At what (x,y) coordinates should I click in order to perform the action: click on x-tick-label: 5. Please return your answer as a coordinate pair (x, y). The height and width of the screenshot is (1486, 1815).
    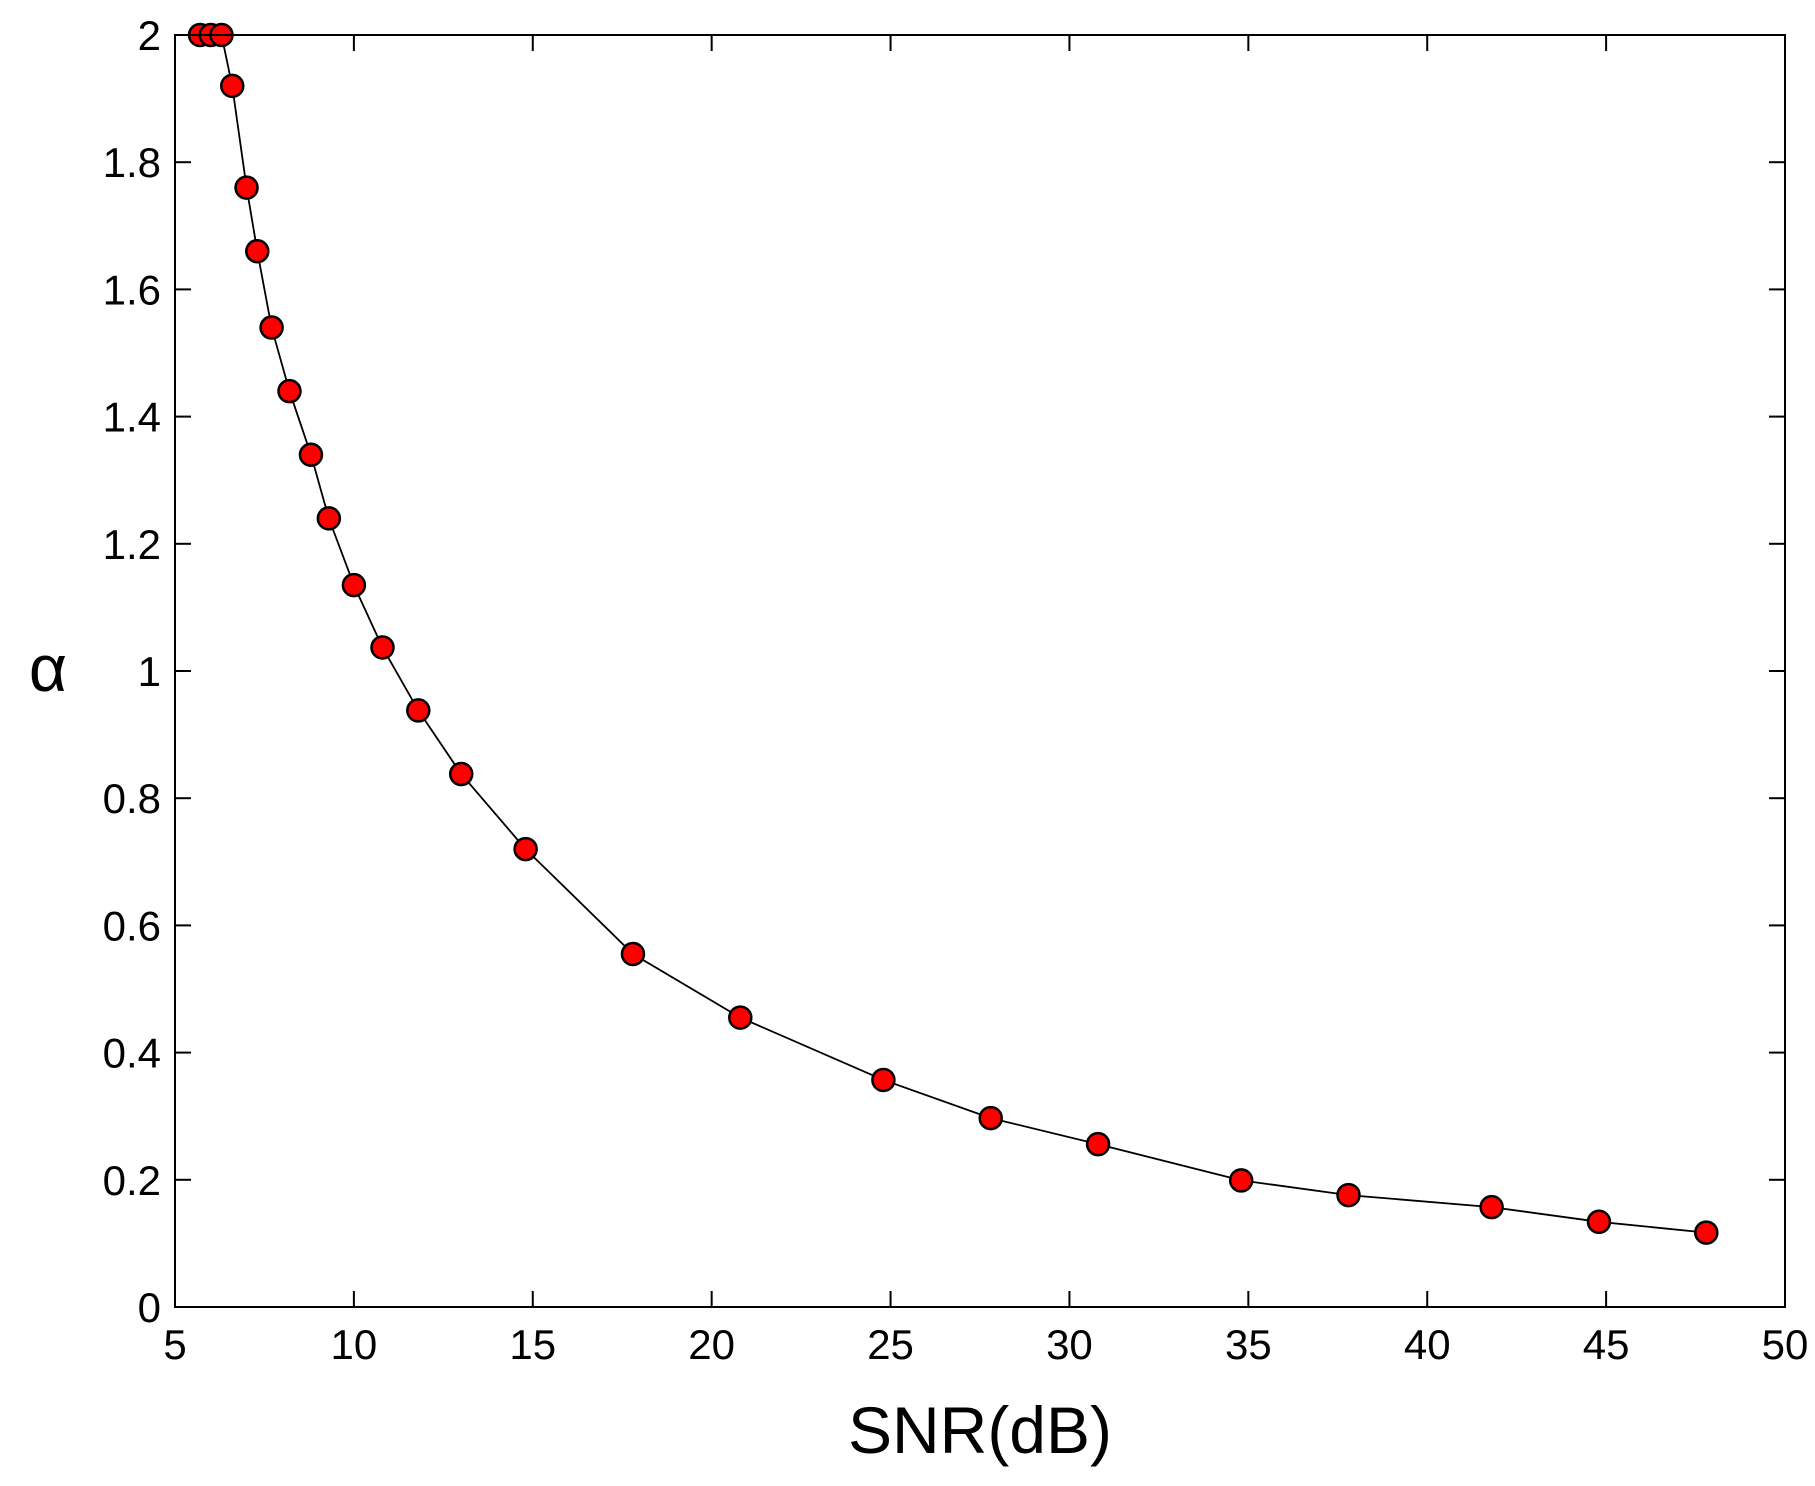
    Looking at the image, I should click on (174, 1344).